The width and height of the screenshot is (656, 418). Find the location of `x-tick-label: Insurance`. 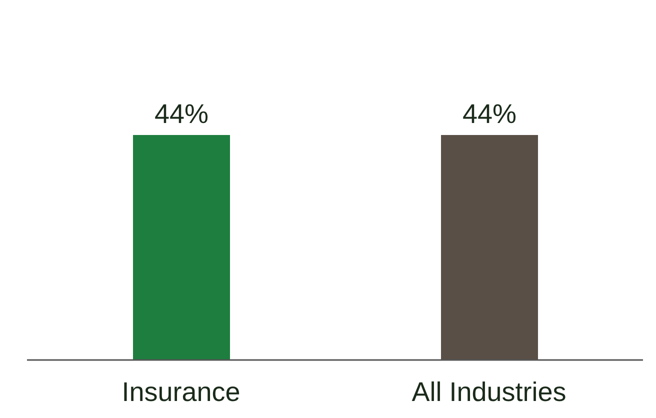

x-tick-label: Insurance is located at coordinates (181, 392).